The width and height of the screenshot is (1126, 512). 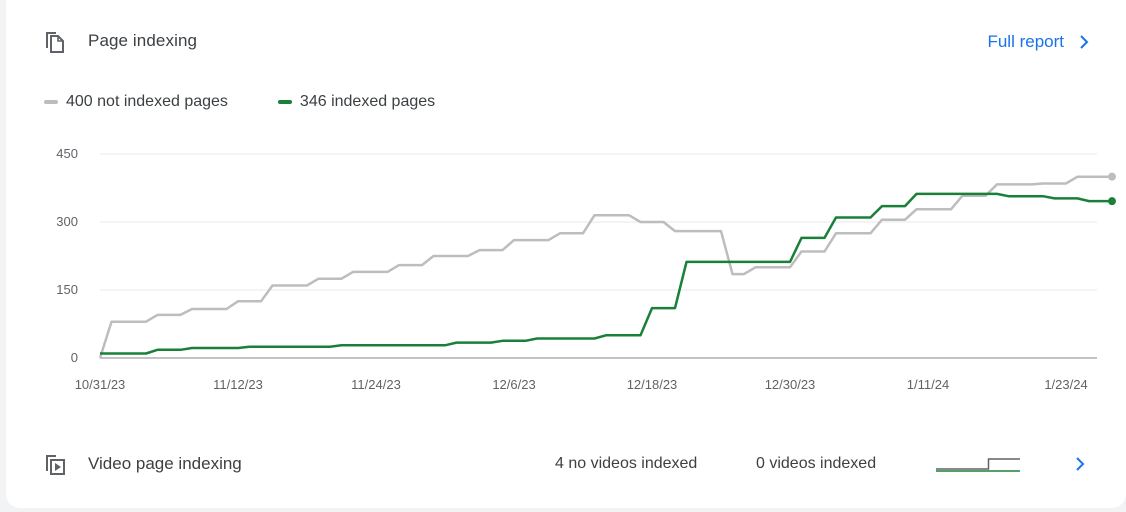 I want to click on x-tick-label: 11/12/23, so click(x=238, y=384).